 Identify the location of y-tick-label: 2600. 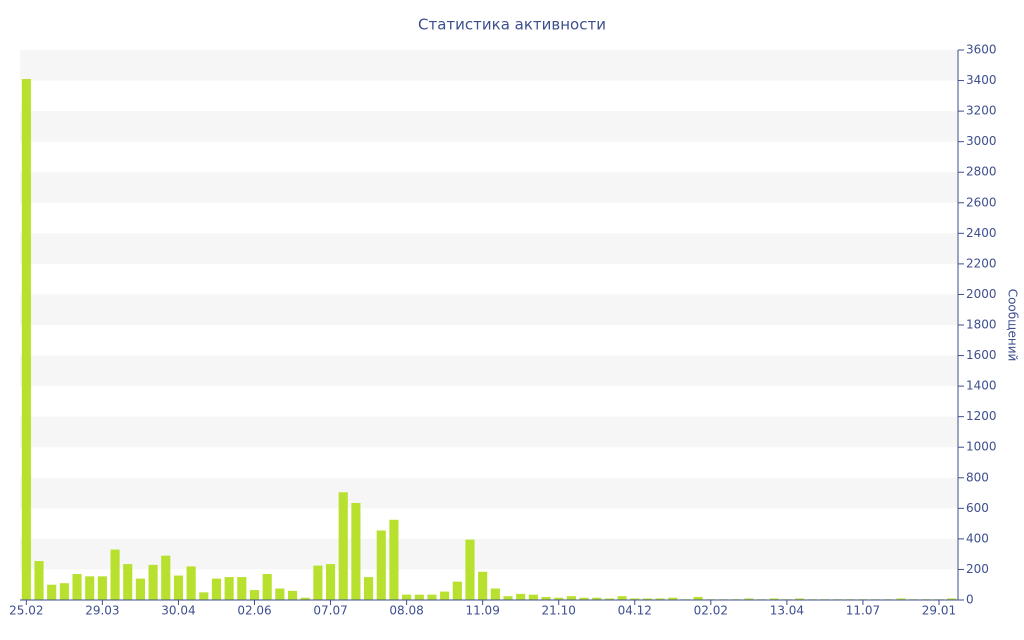
(981, 202).